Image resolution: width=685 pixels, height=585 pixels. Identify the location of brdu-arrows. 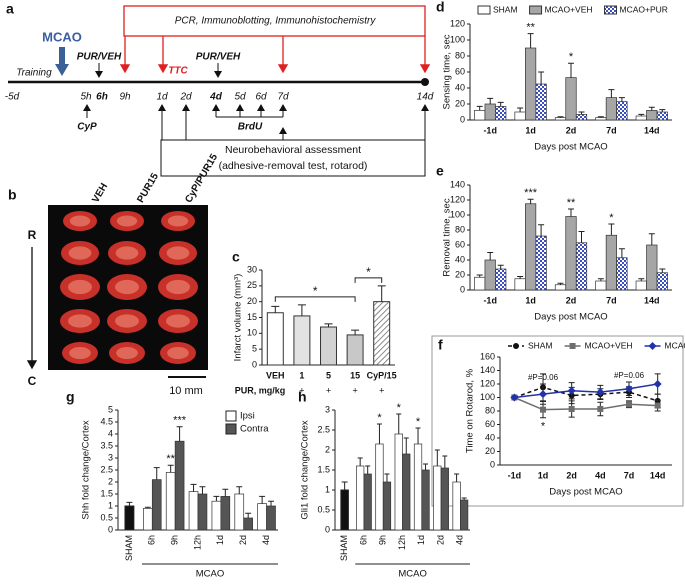
(249, 110).